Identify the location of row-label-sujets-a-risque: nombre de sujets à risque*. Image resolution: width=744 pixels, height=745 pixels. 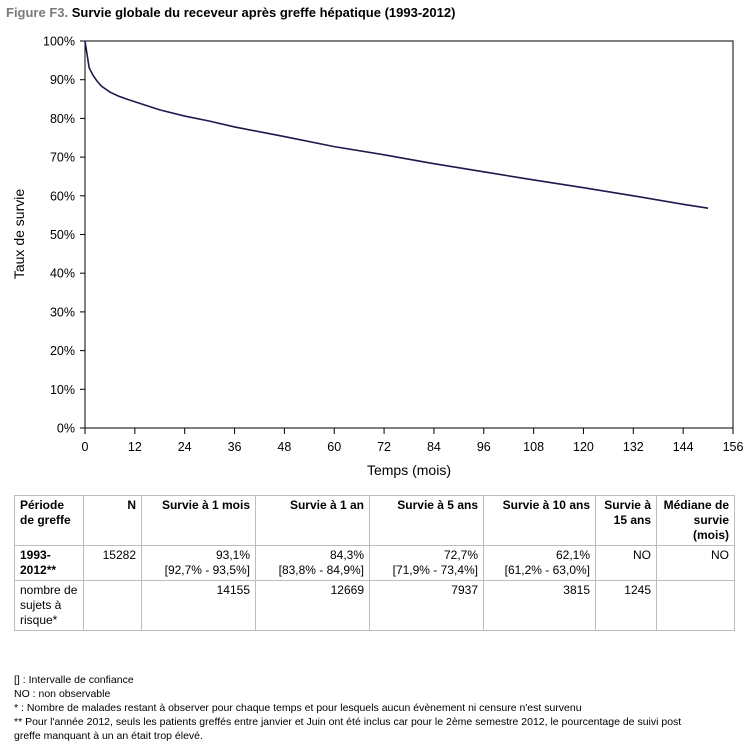
(49, 605).